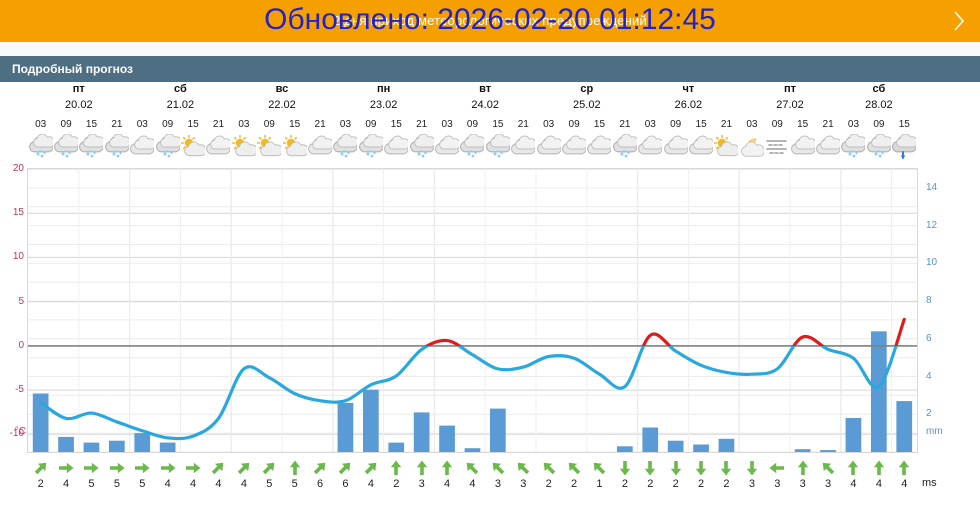 The image size is (980, 508). I want to click on wind-cell: 1, so click(599, 475).